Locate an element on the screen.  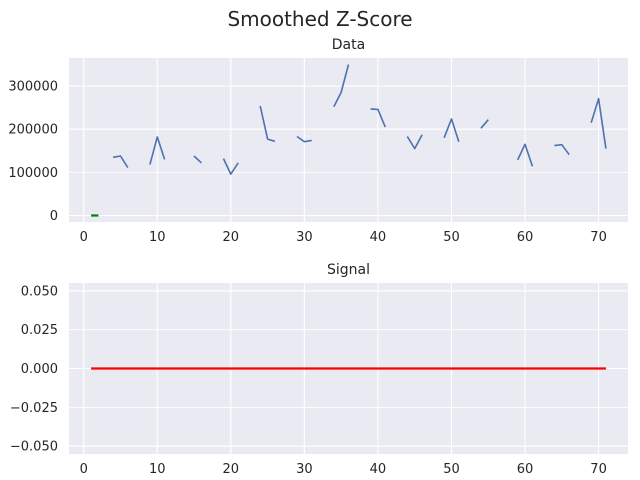
data-x-tick-label: 40 is located at coordinates (378, 237).